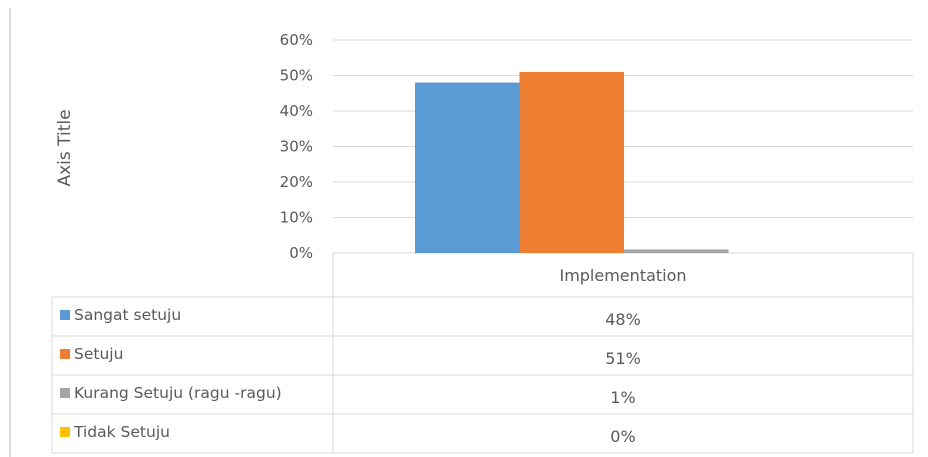  What do you see at coordinates (622, 275) in the screenshot?
I see `category-label: Implementation` at bounding box center [622, 275].